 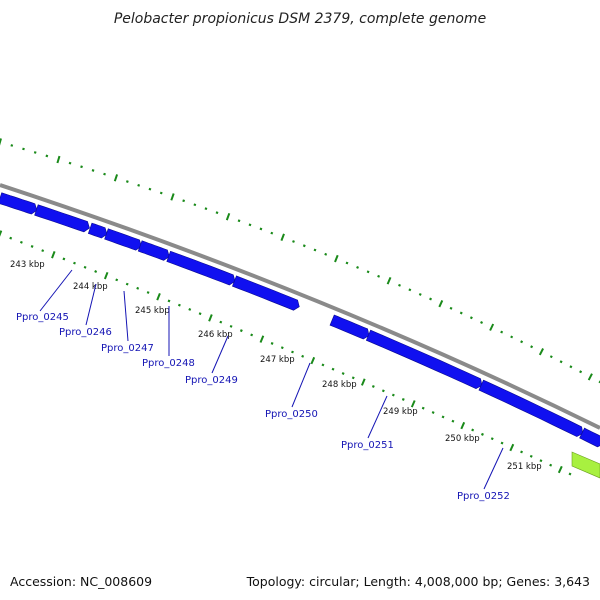 What do you see at coordinates (291, 414) in the screenshot?
I see `gene-label-ppro-0250: Ppro_0250` at bounding box center [291, 414].